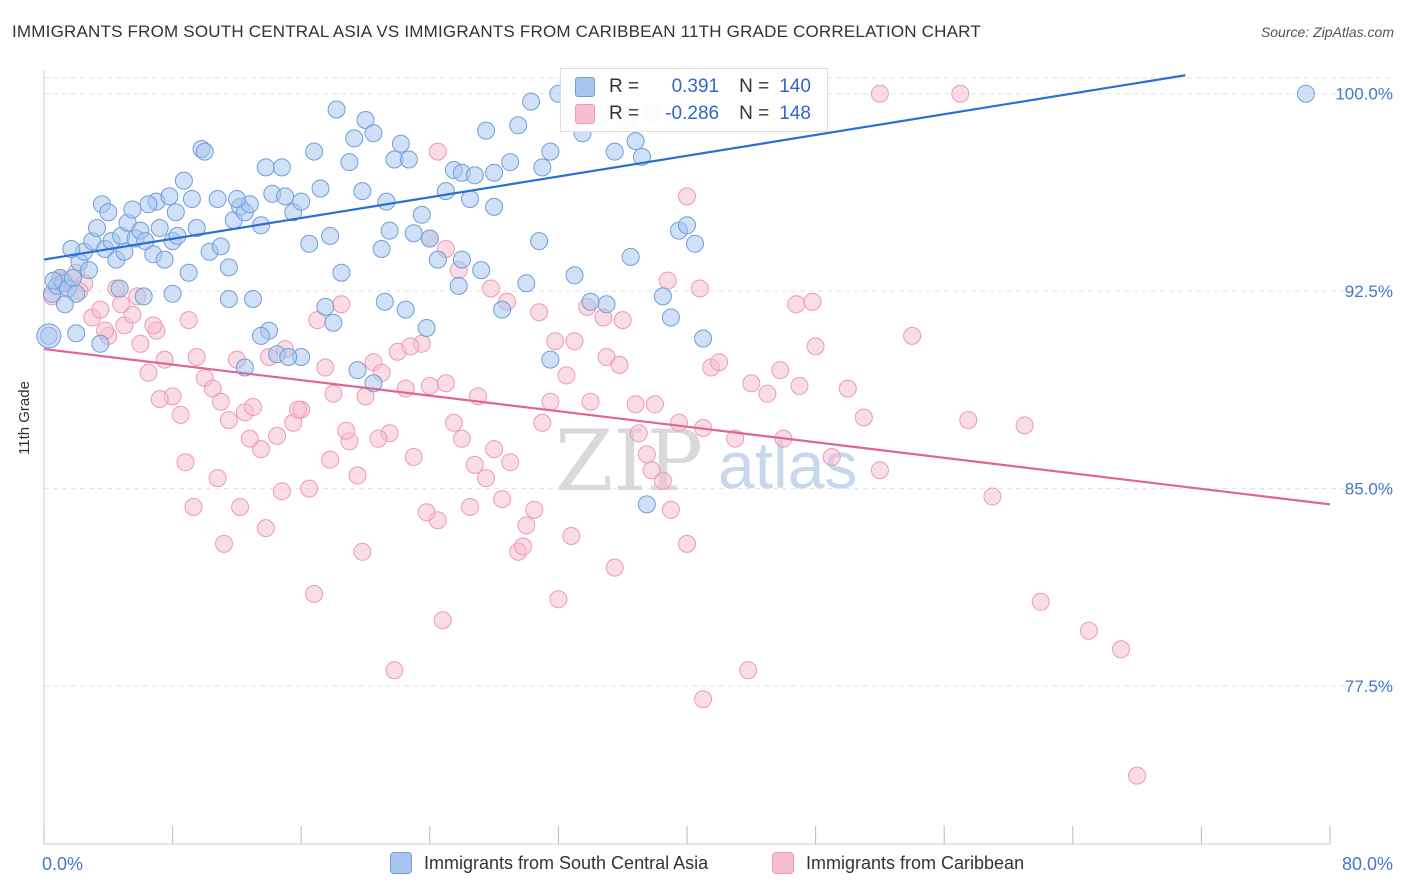 This screenshot has height=892, width=1406. Describe the element at coordinates (401, 863) in the screenshot. I see `legend-swatch-blue` at that location.